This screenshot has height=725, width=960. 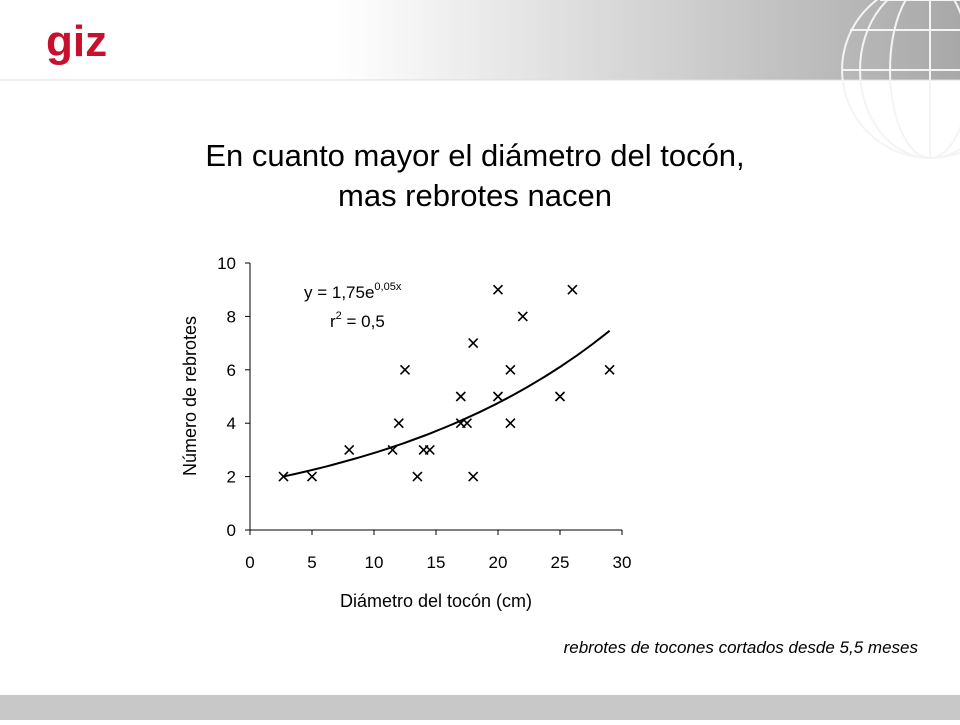 I want to click on x-tick-label: 20, so click(x=498, y=562).